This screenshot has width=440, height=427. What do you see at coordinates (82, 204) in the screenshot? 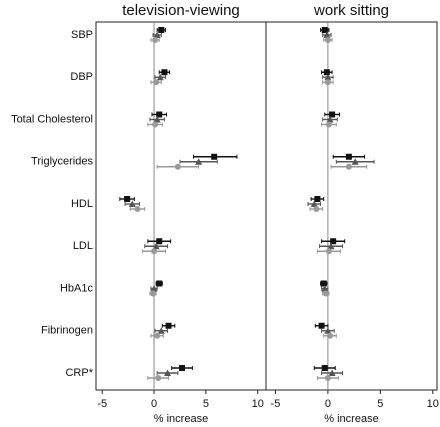
I see `category-label: HDL` at bounding box center [82, 204].